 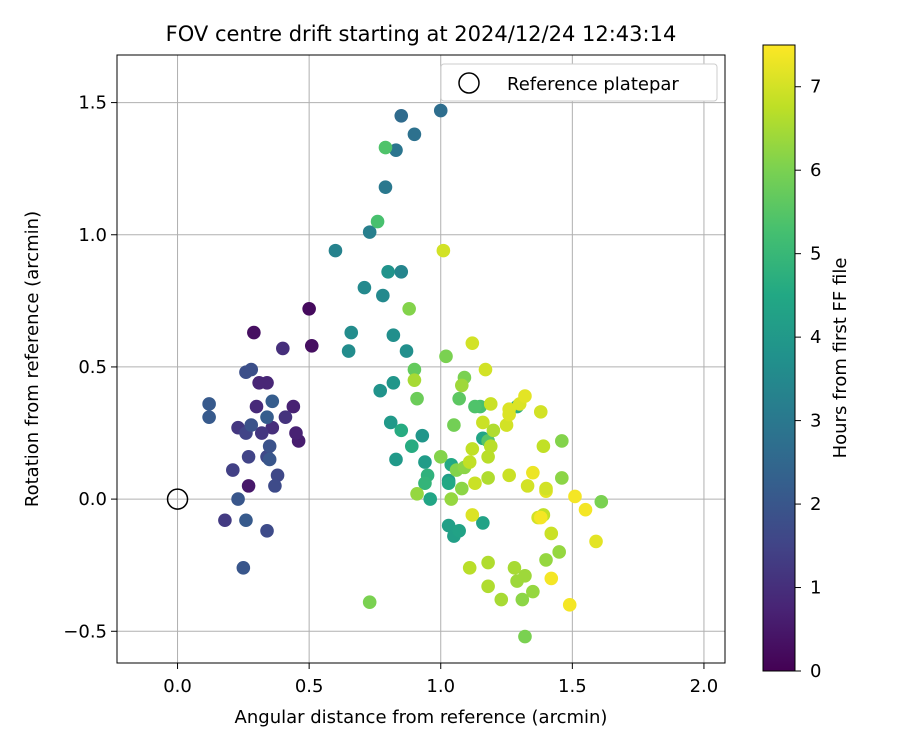 I want to click on y-tick-label: 0.0, so click(x=92, y=499).